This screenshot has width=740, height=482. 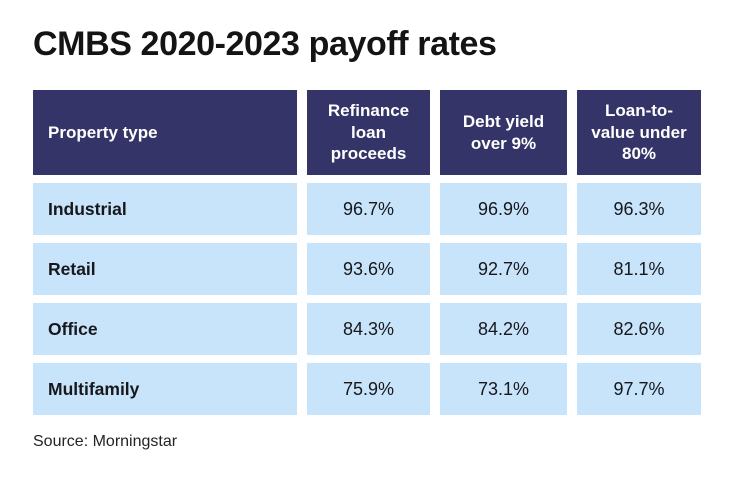 What do you see at coordinates (165, 269) in the screenshot?
I see `row-label-retail: Retail` at bounding box center [165, 269].